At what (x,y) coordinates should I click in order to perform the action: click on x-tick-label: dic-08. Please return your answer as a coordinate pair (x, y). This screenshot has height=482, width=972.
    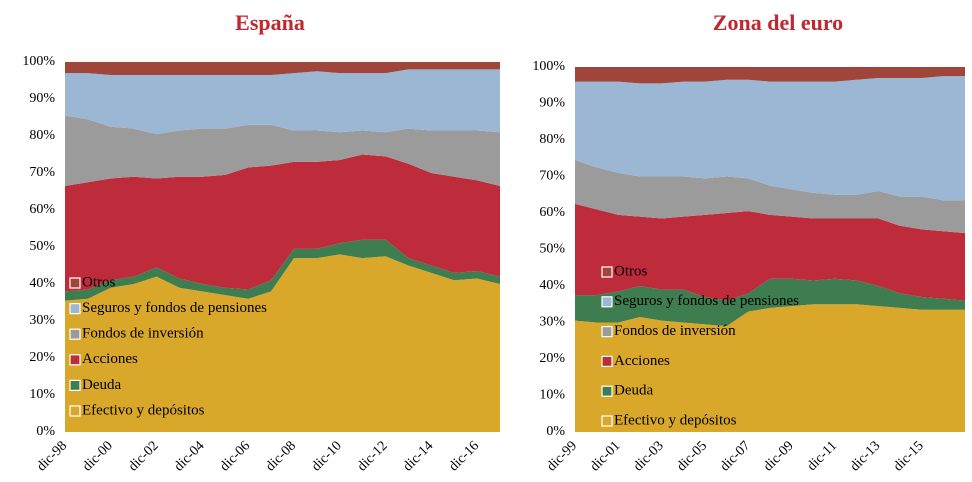
    Looking at the image, I should click on (281, 456).